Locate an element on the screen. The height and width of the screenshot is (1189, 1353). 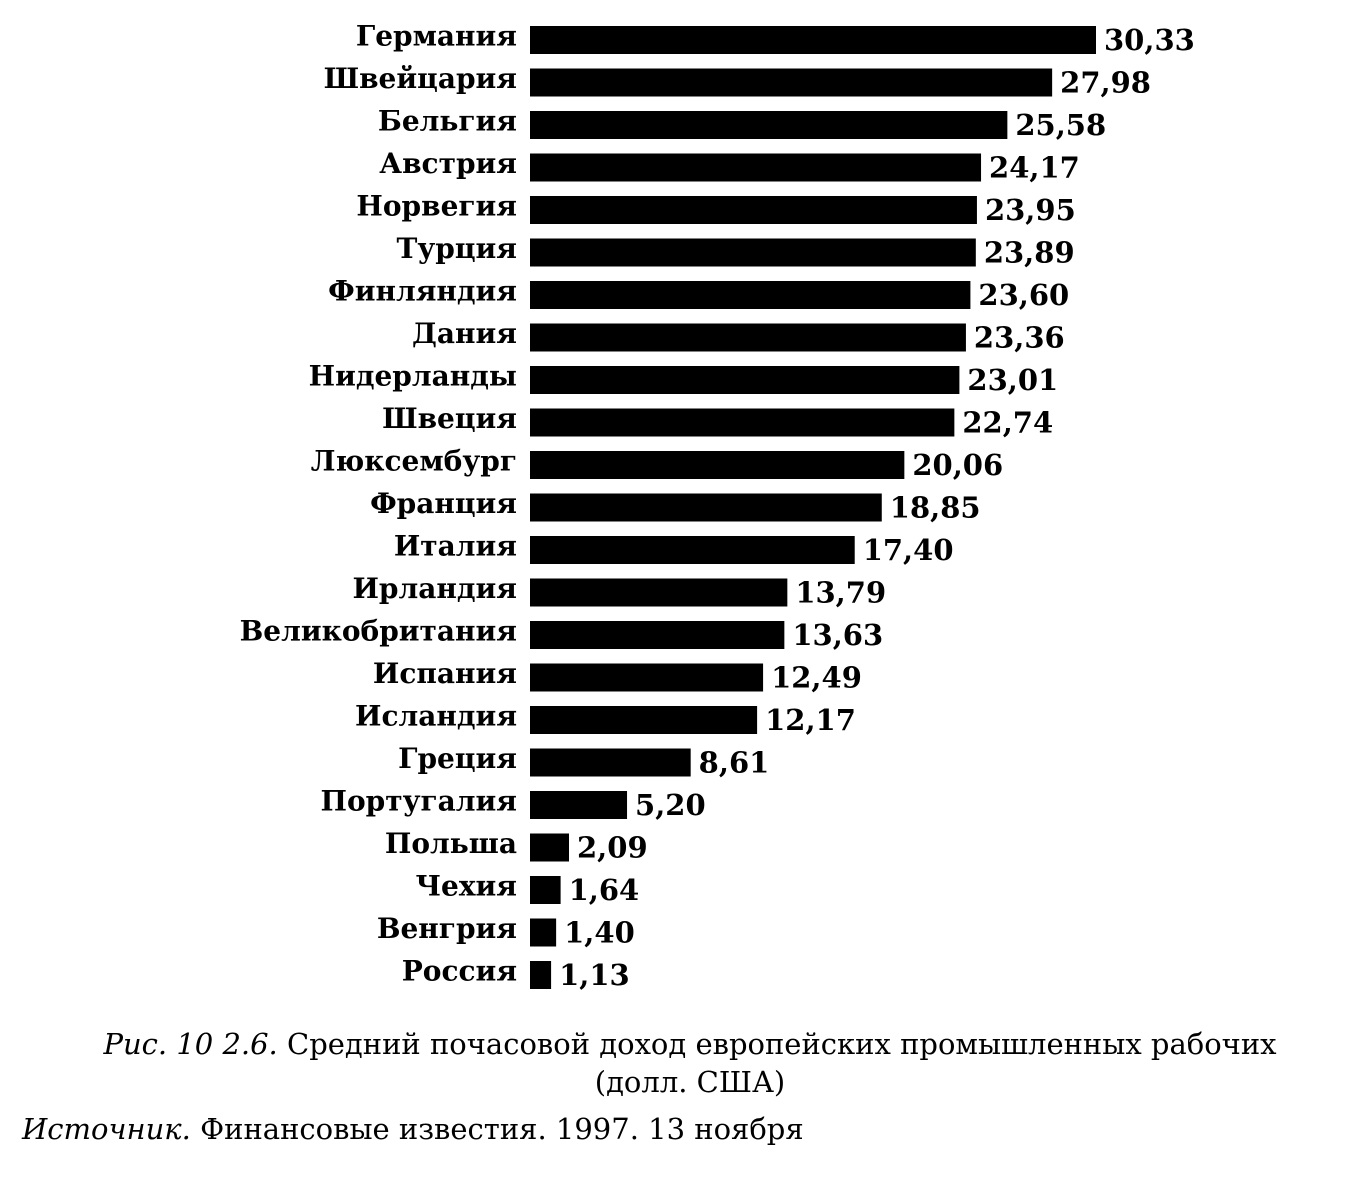
category-label: Польша is located at coordinates (451, 843).